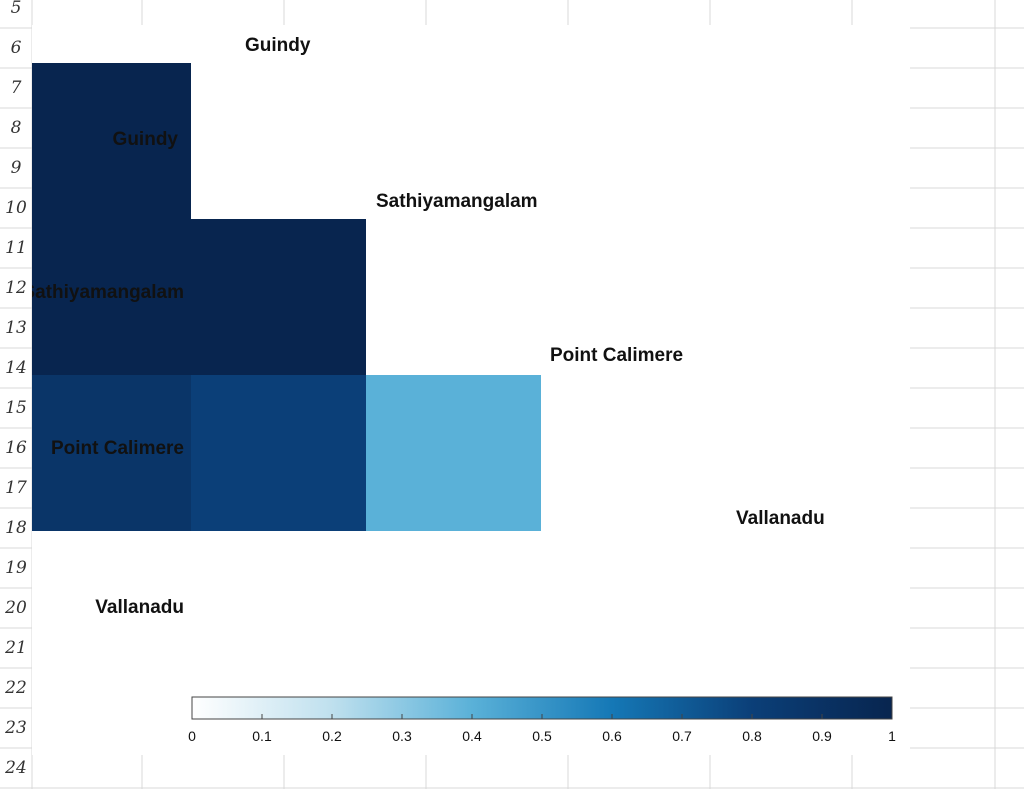 The image size is (1024, 789). Describe the element at coordinates (612, 736) in the screenshot. I see `colorbar-tick-label: 0.6` at that location.